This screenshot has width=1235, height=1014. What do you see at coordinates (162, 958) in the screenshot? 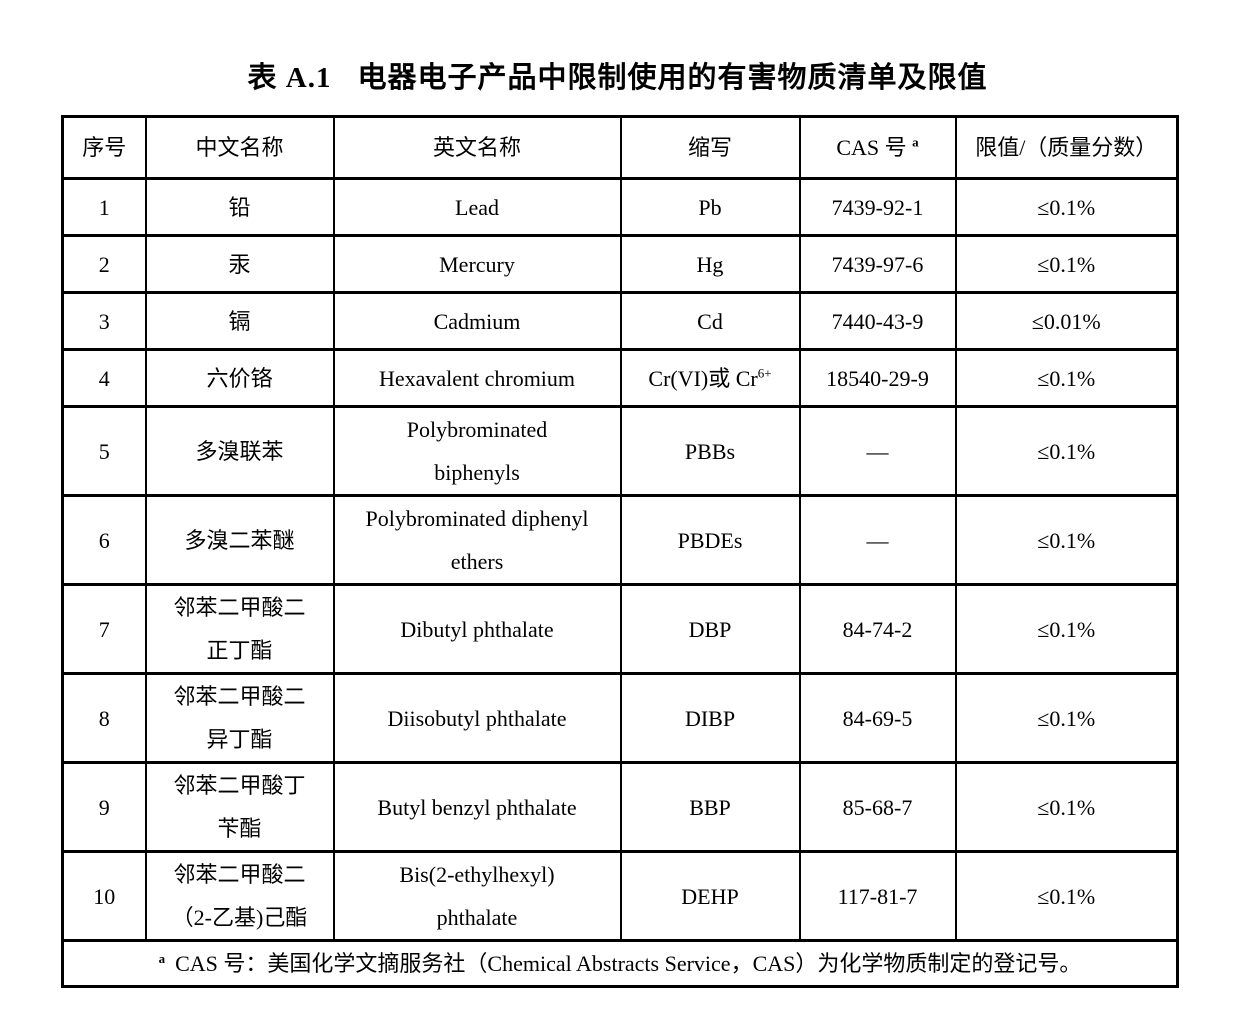
I see `footnote-marker: a` at bounding box center [162, 958].